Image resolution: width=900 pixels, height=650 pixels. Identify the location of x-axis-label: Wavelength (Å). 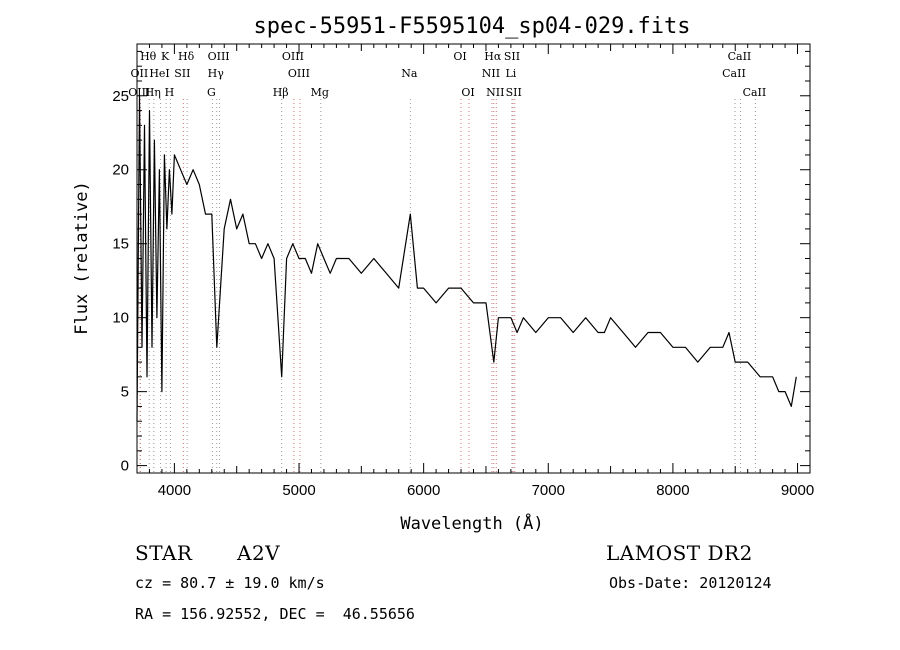
(471, 523).